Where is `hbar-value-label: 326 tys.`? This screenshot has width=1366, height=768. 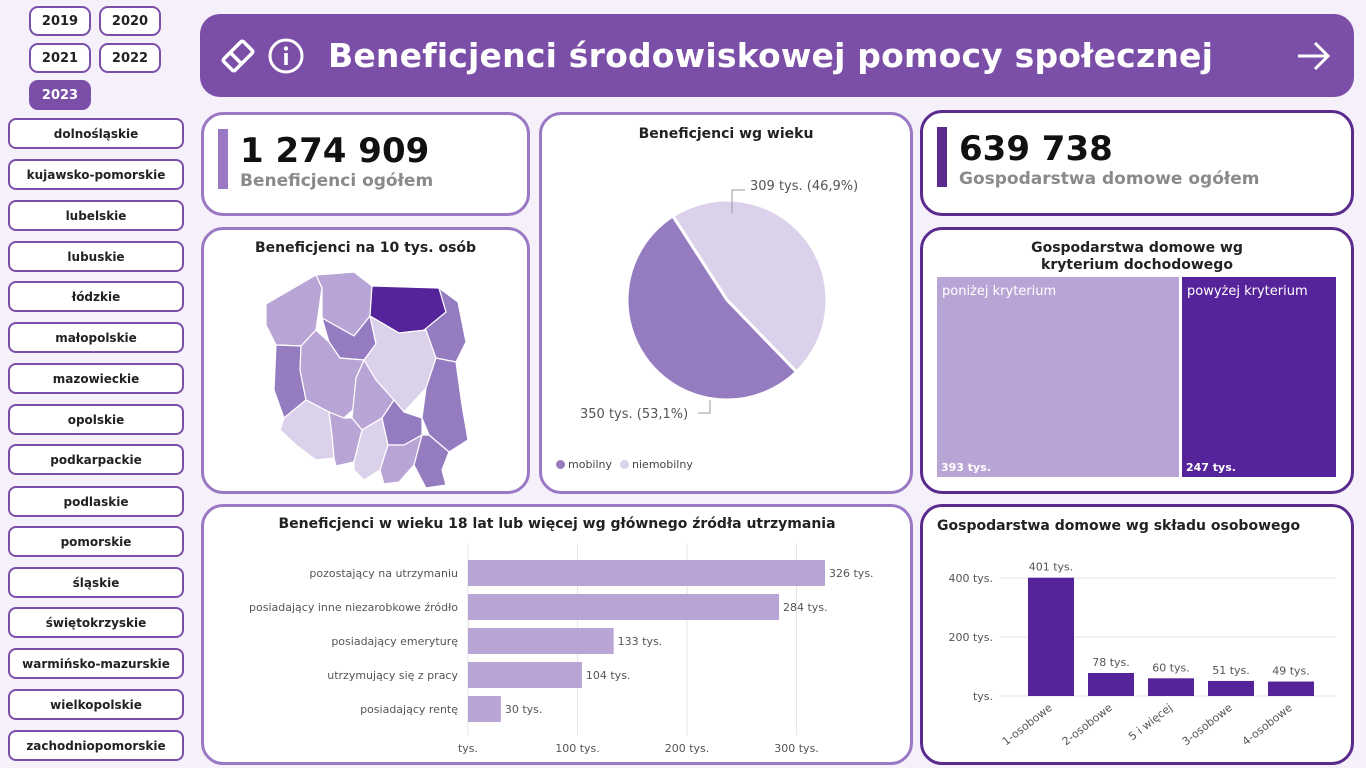 hbar-value-label: 326 tys. is located at coordinates (851, 573).